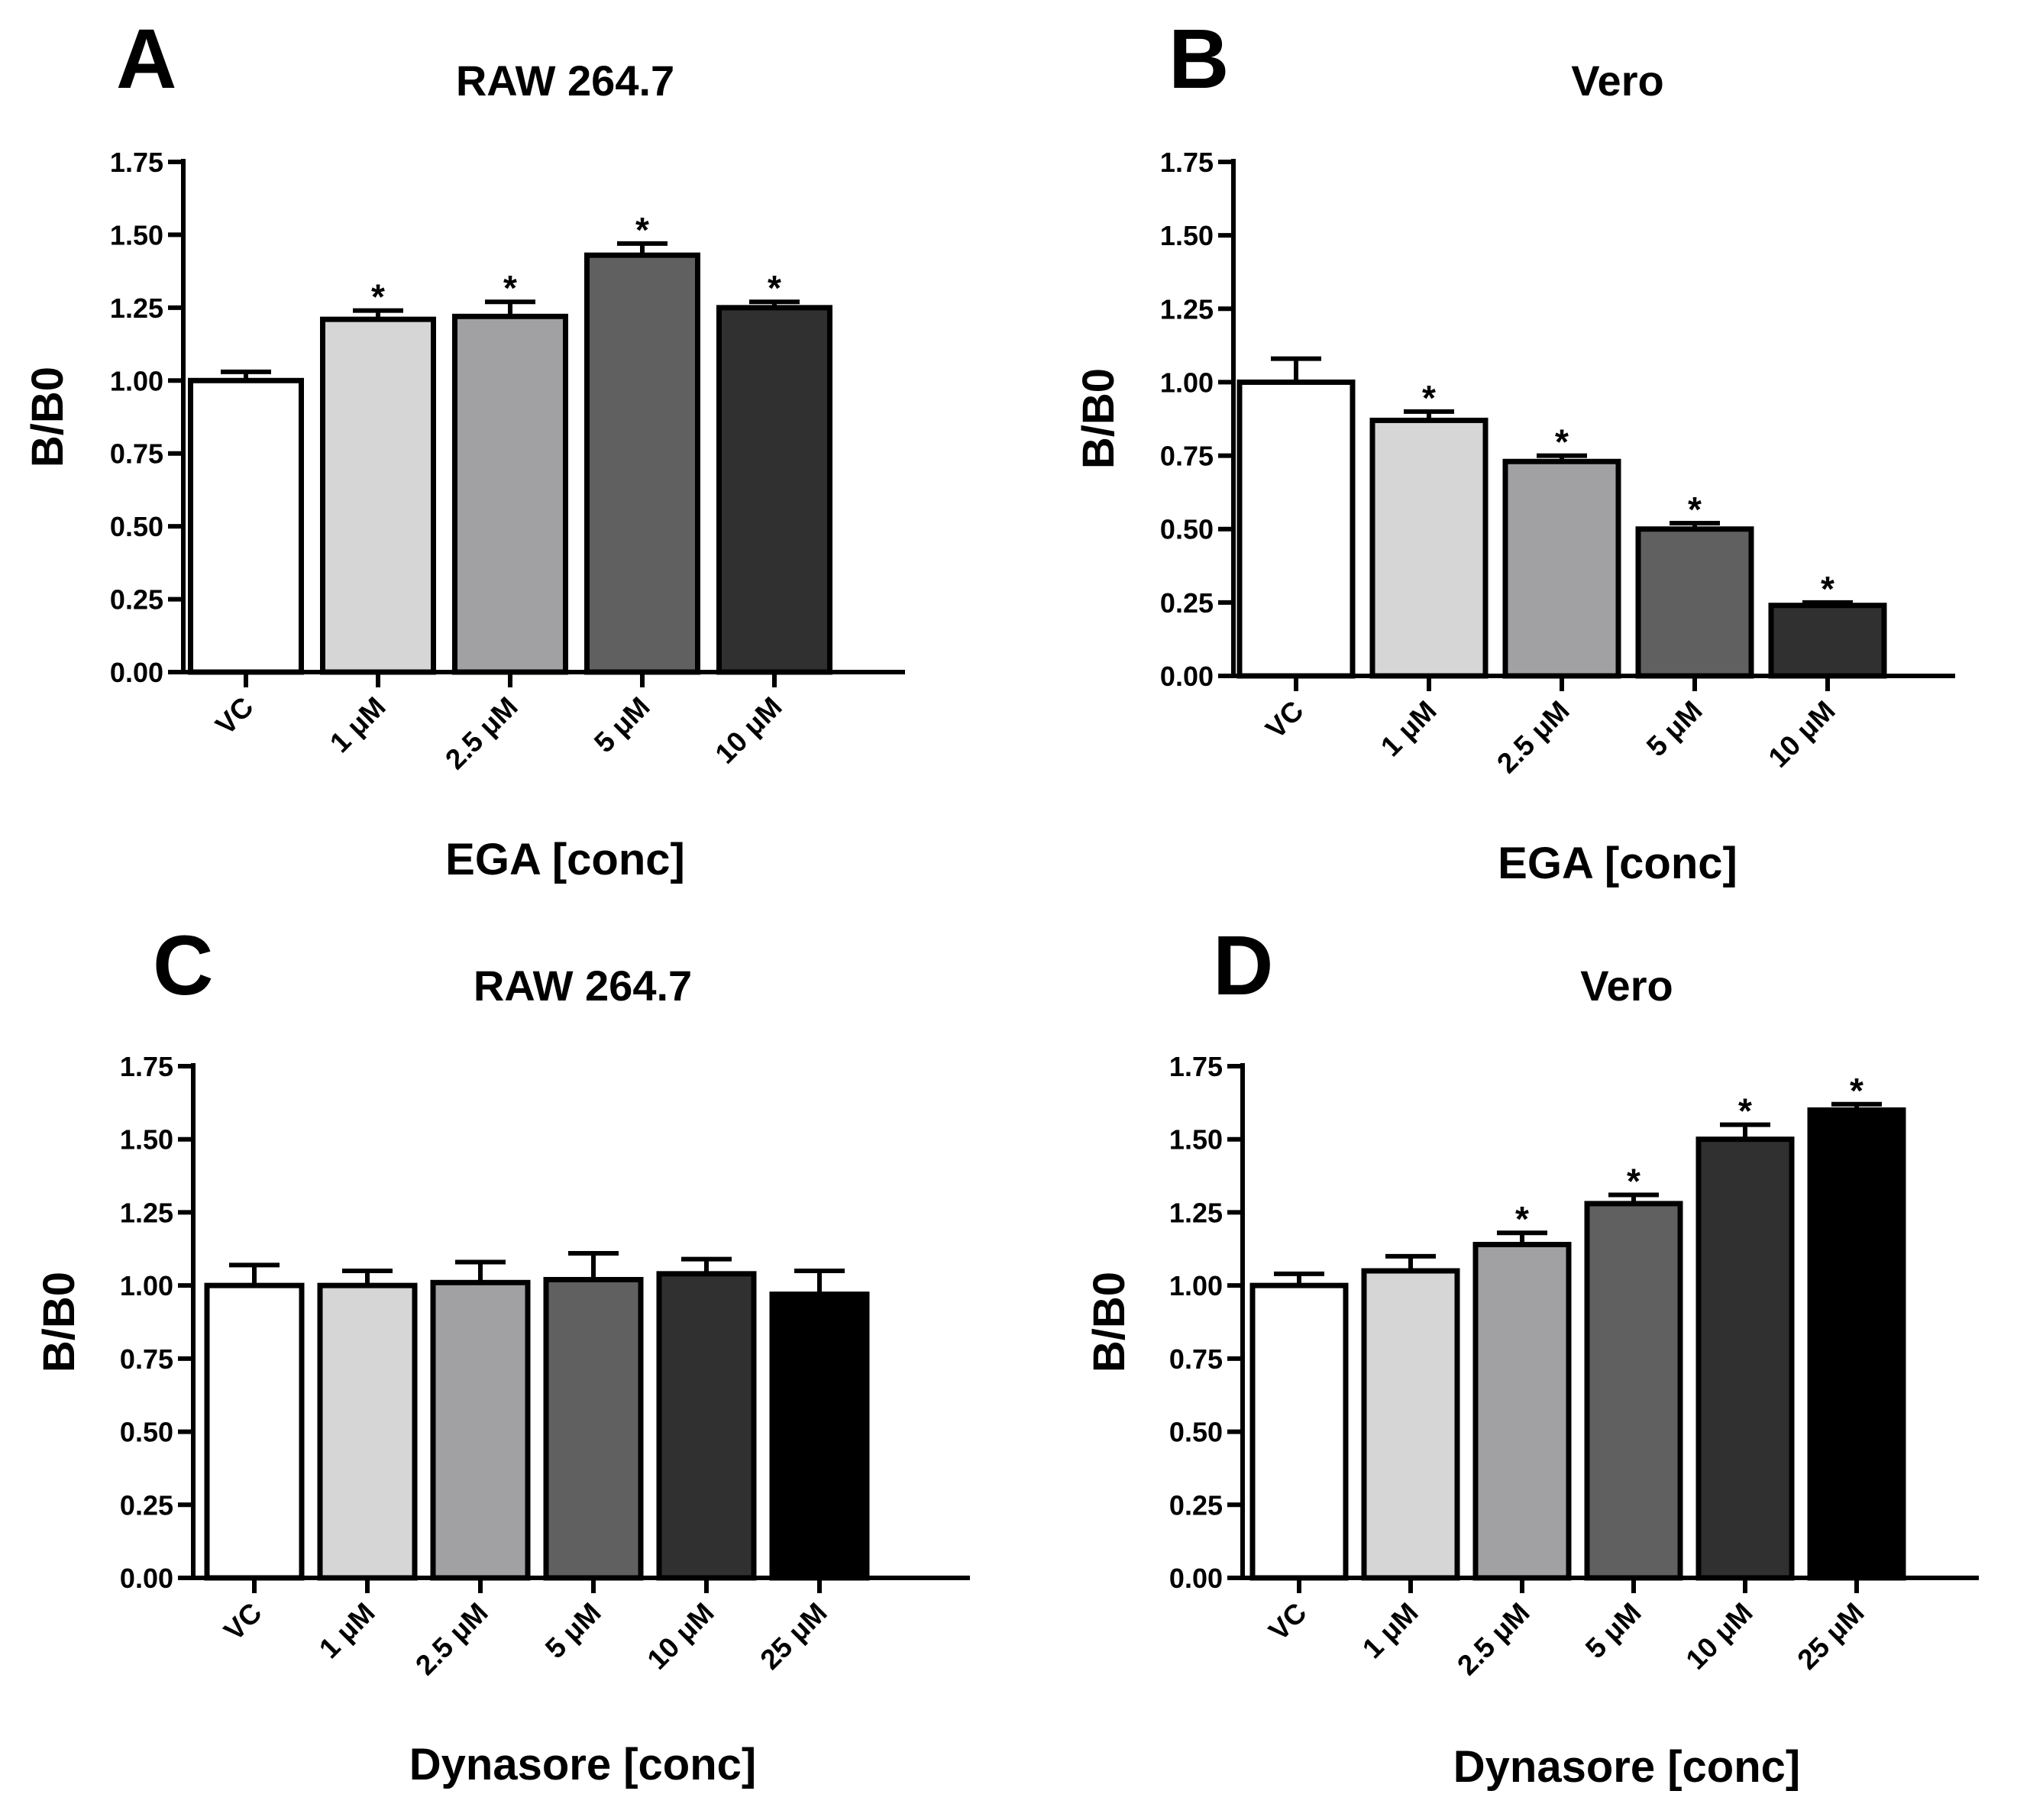 The width and height of the screenshot is (2030, 1820). What do you see at coordinates (146, 59) in the screenshot?
I see `panel-letter: A` at bounding box center [146, 59].